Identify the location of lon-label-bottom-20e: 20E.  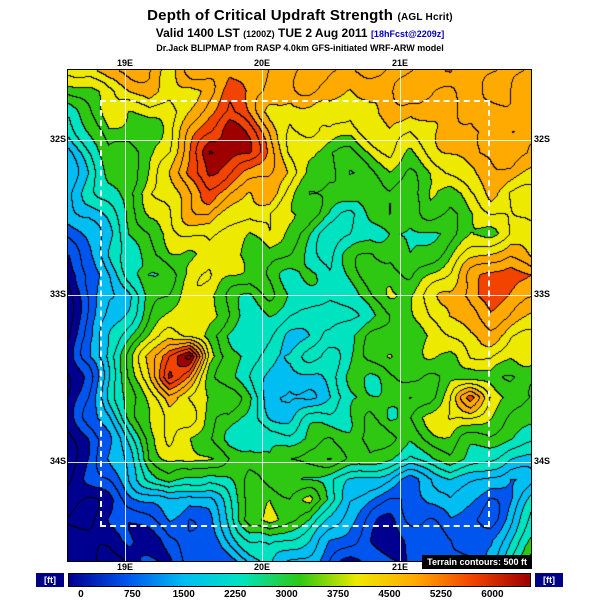
(262, 567).